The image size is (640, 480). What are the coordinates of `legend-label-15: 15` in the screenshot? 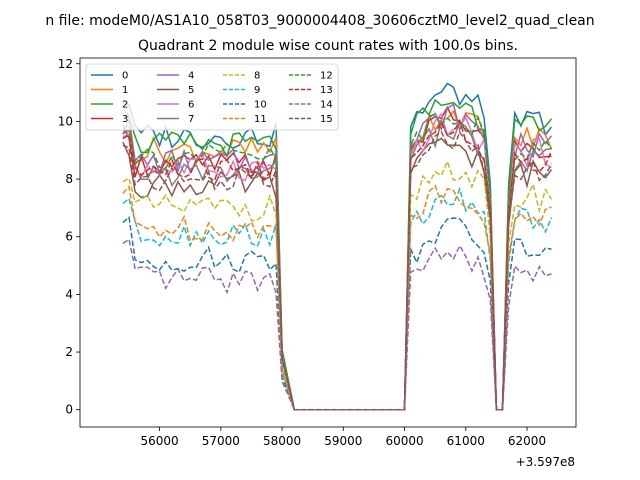 It's located at (326, 119).